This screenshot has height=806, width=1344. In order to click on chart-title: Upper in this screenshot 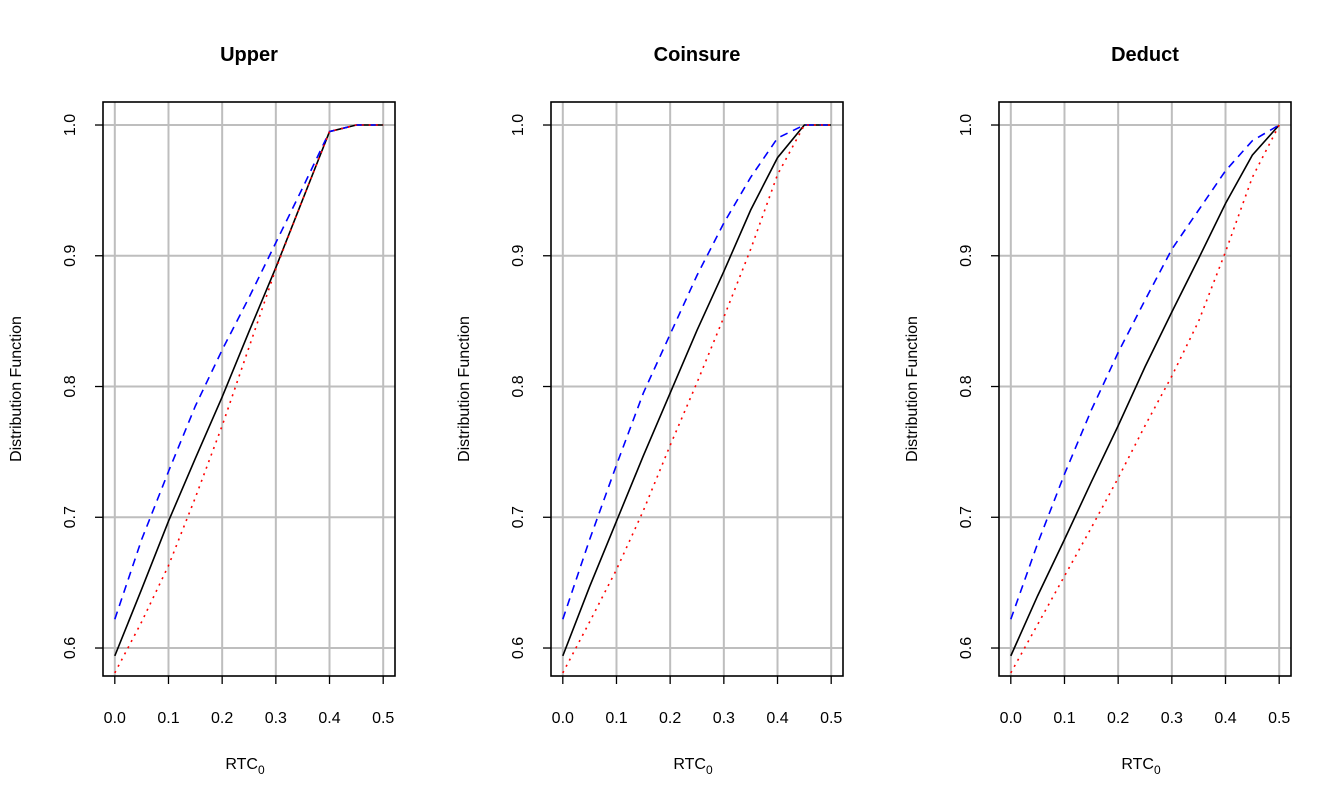, I will do `click(249, 55)`.